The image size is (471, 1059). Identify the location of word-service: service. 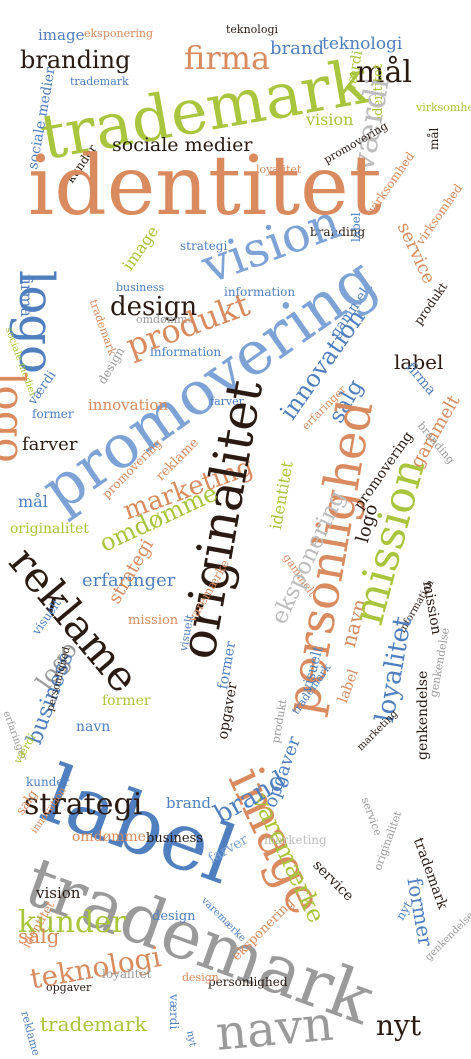
(371, 816).